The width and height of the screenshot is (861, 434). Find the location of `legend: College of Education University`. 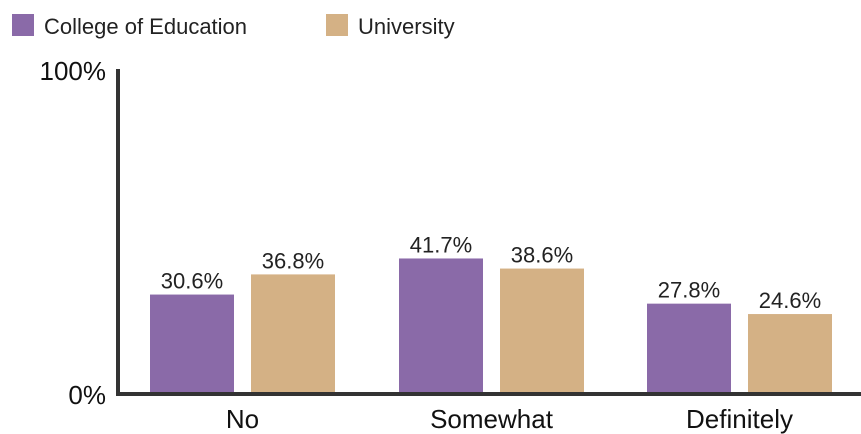

legend: College of Education University is located at coordinates (233, 26).